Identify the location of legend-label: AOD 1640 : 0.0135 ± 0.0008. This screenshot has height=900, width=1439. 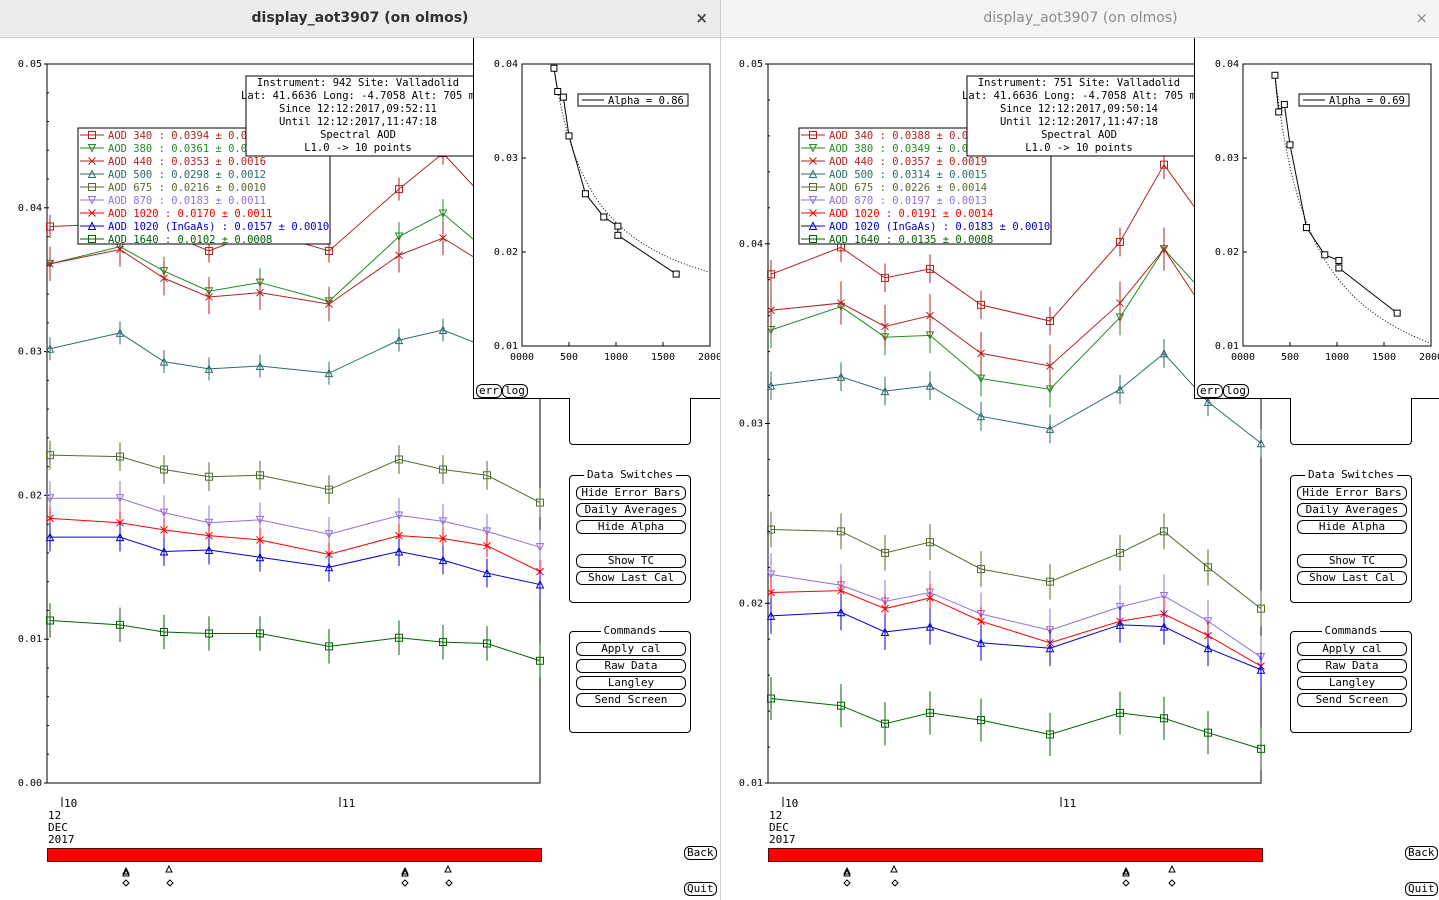
(911, 240).